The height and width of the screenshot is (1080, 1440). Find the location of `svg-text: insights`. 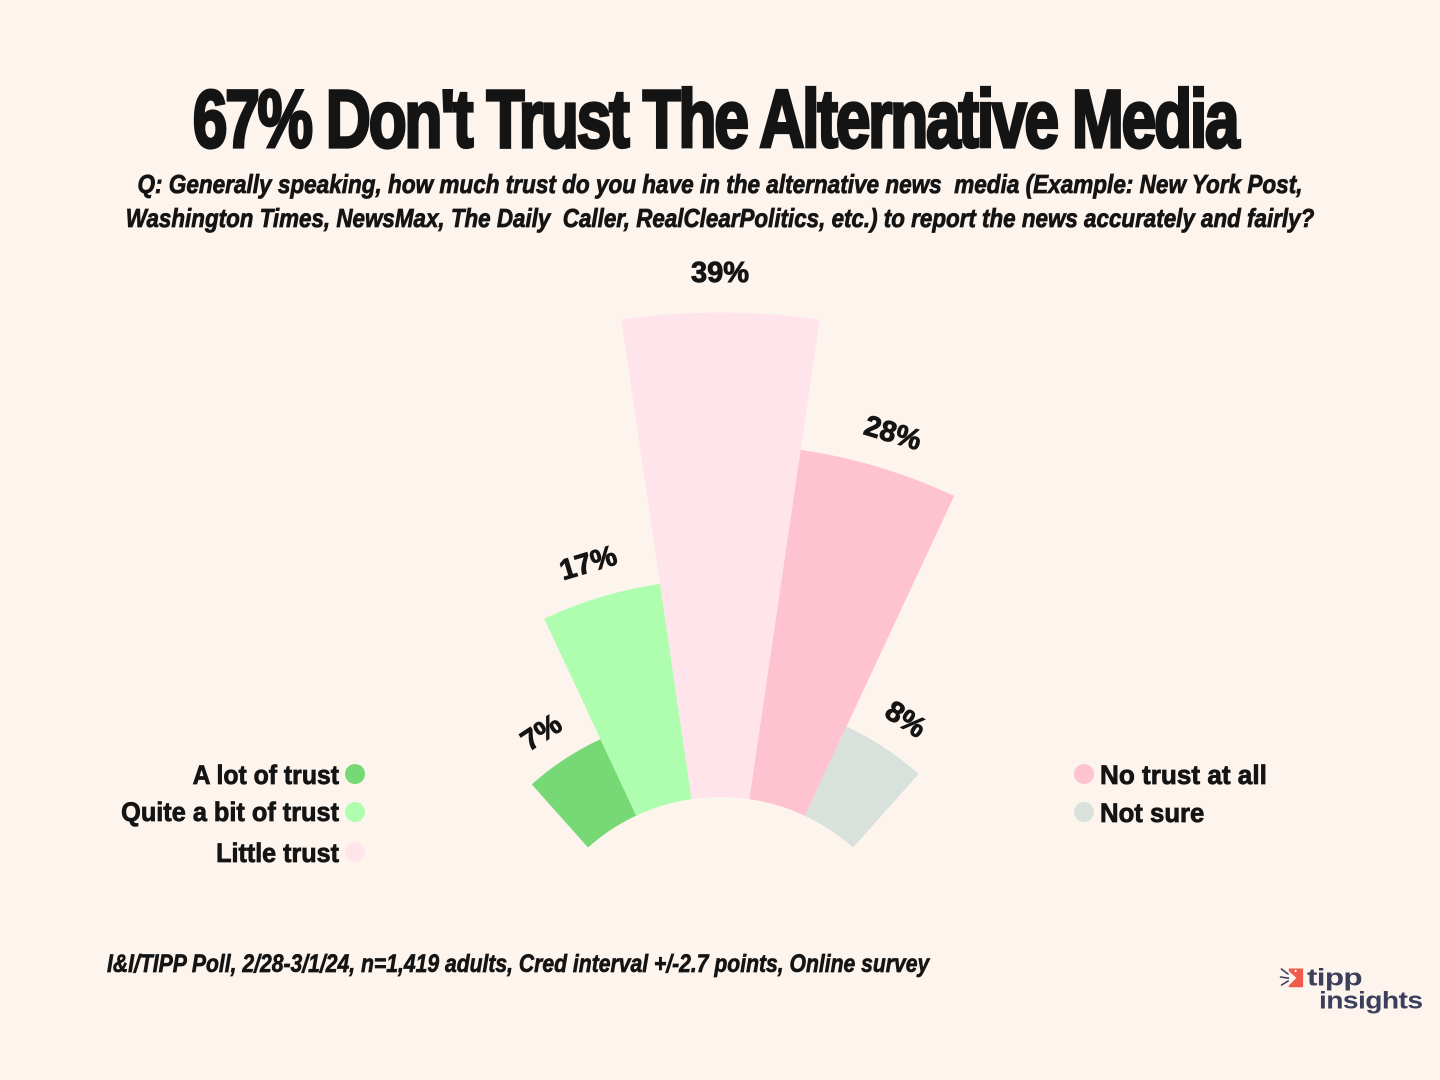

svg-text: insights is located at coordinates (1370, 1000).